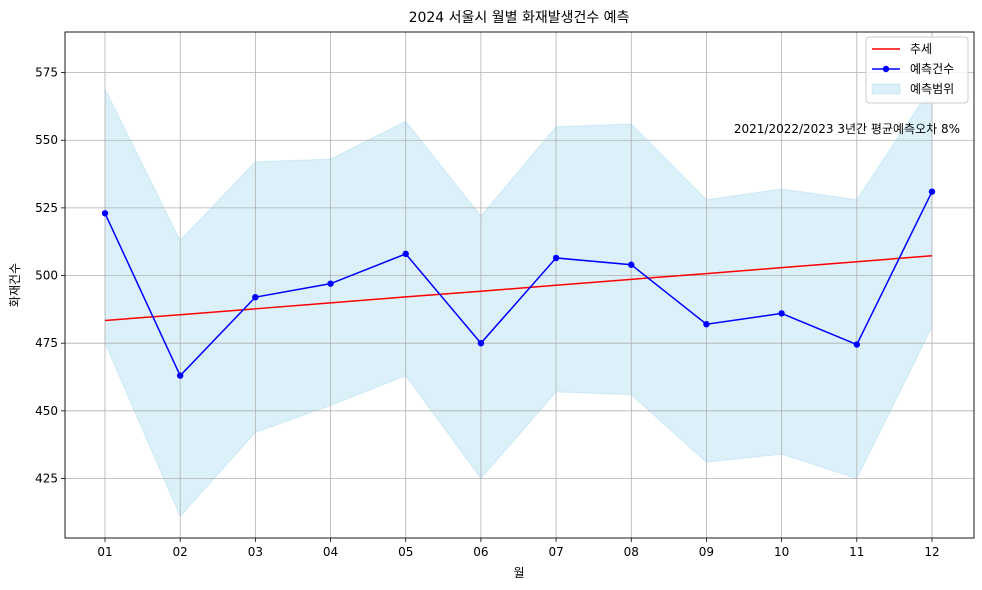 The height and width of the screenshot is (590, 982). I want to click on x-tick-label: 10, so click(781, 552).